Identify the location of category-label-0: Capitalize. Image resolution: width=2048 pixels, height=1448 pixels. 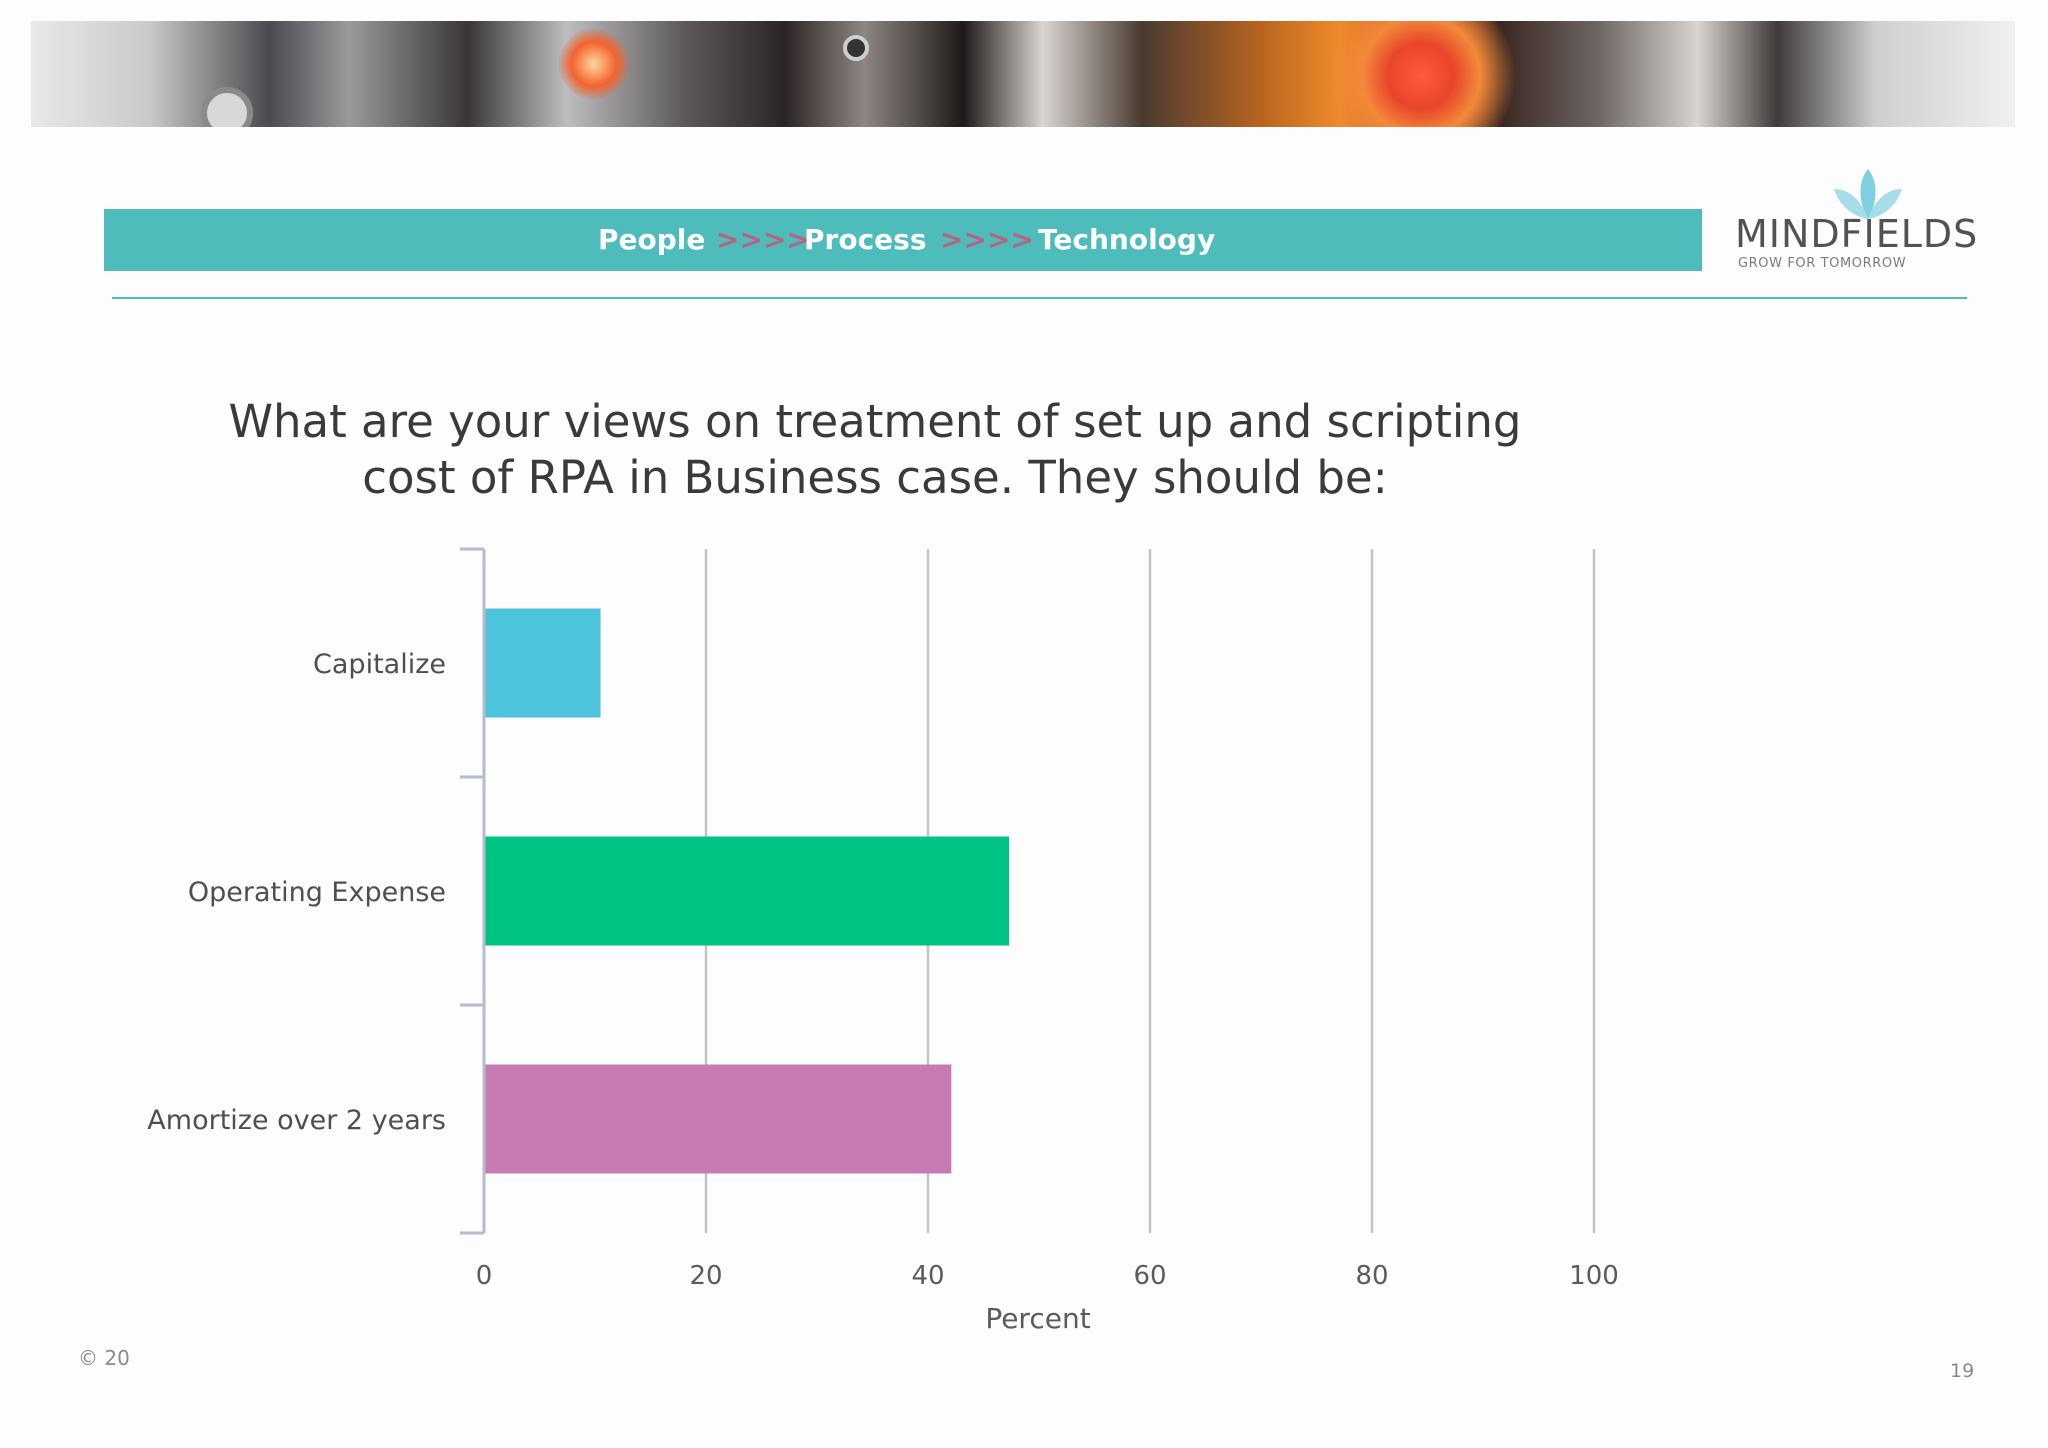
(379, 664).